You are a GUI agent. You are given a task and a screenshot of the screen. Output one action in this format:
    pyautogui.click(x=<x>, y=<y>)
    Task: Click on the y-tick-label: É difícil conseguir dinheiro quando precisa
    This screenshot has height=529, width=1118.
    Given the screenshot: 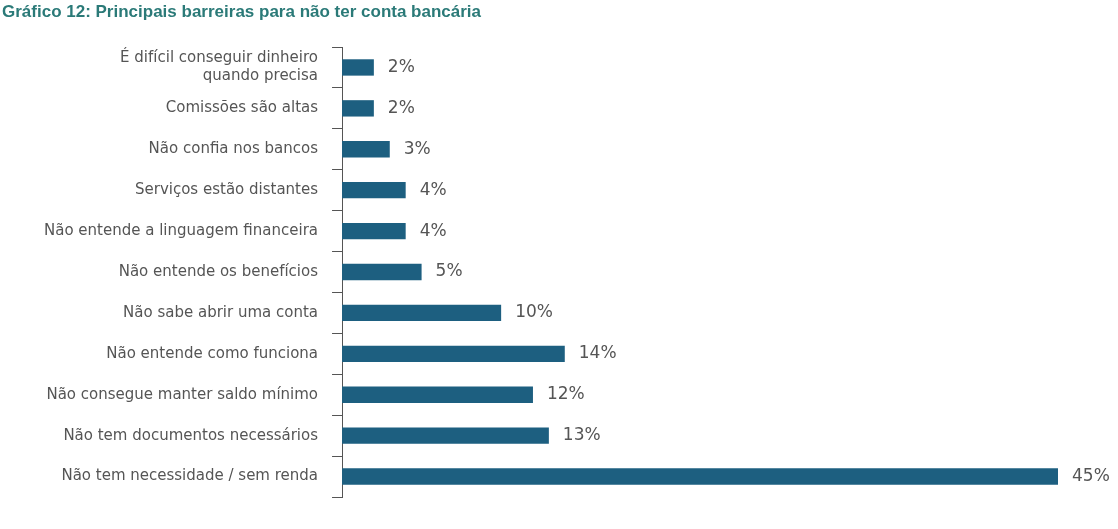 What is the action you would take?
    pyautogui.click(x=219, y=66)
    